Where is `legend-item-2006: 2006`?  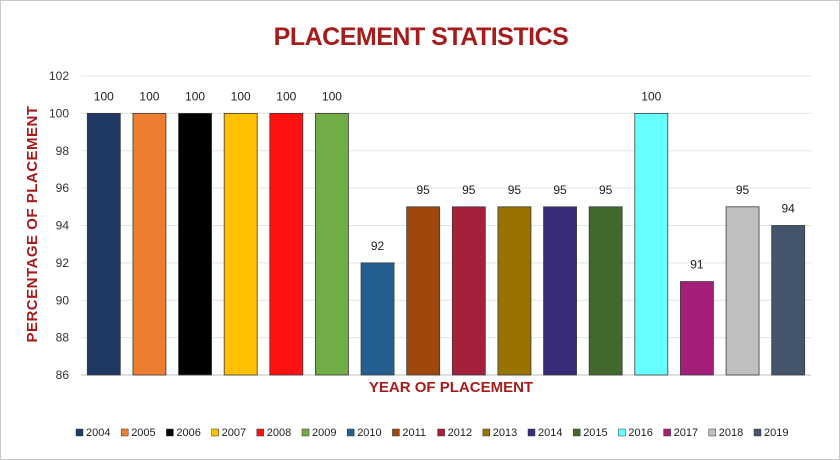 legend-item-2006: 2006 is located at coordinates (183, 433).